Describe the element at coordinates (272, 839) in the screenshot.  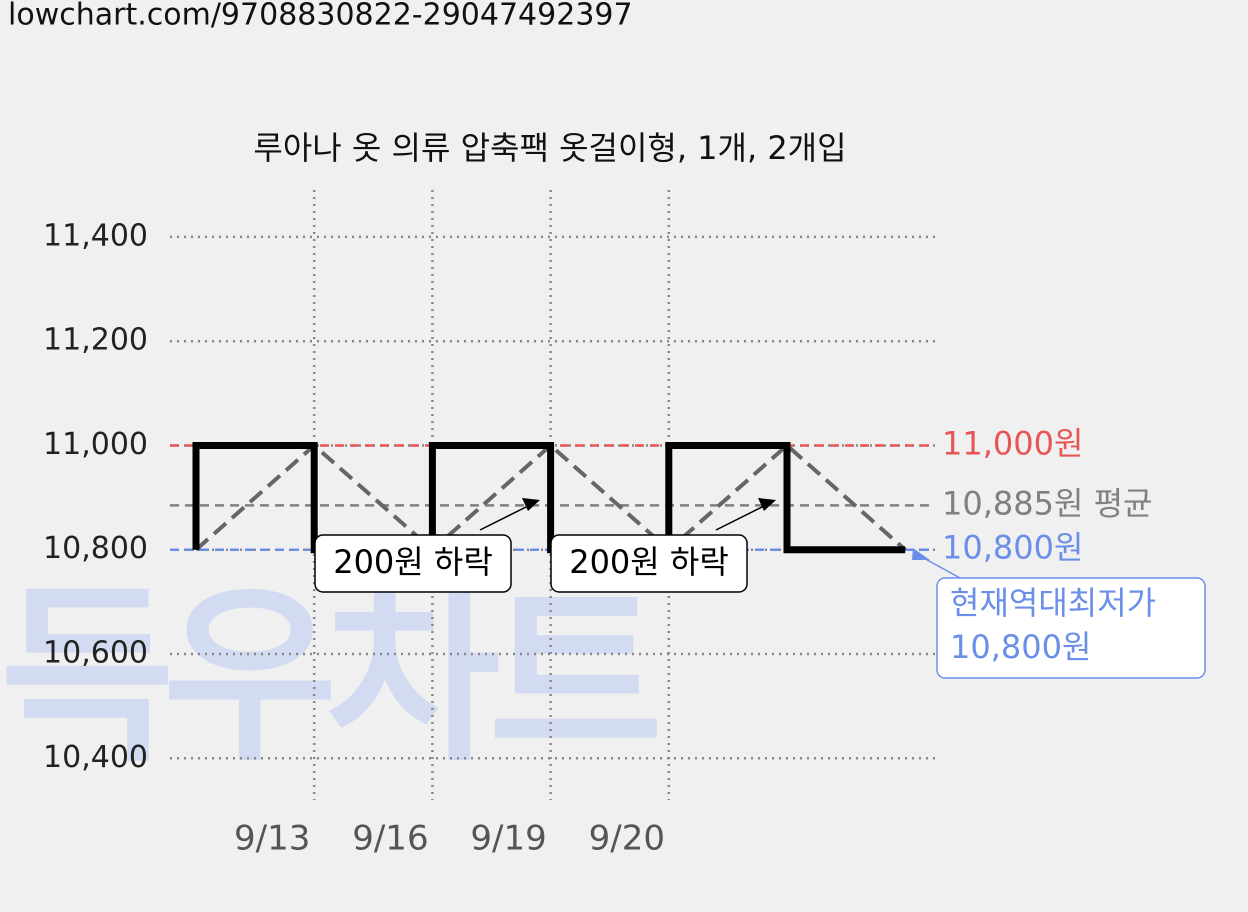
I see `x-tick-label: 9/13` at that location.